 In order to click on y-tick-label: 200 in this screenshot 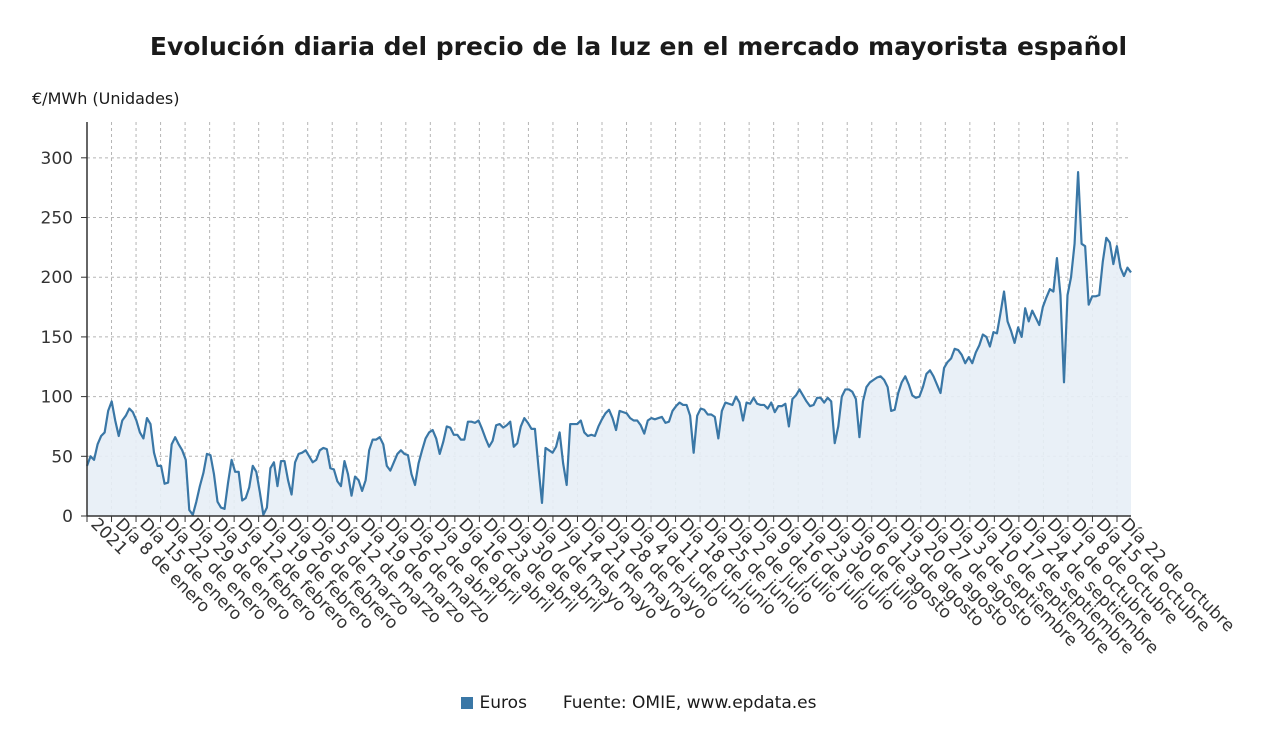, I will do `click(57, 278)`.